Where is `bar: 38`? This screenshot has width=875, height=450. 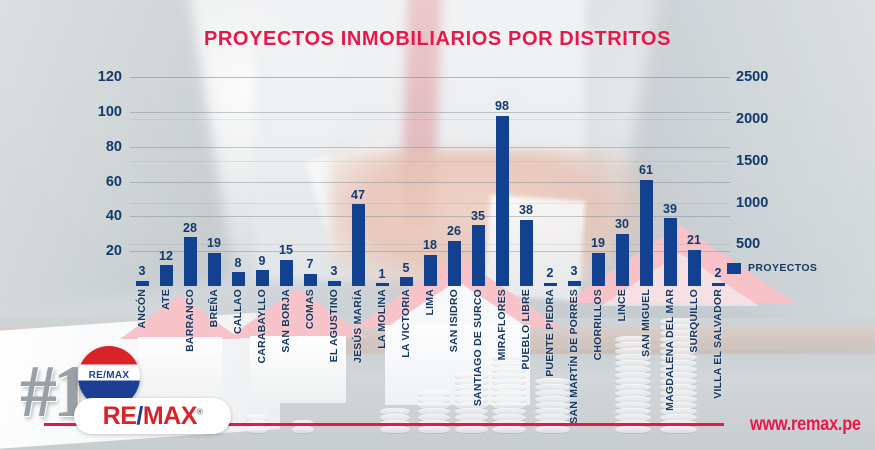 bar: 38 is located at coordinates (526, 245).